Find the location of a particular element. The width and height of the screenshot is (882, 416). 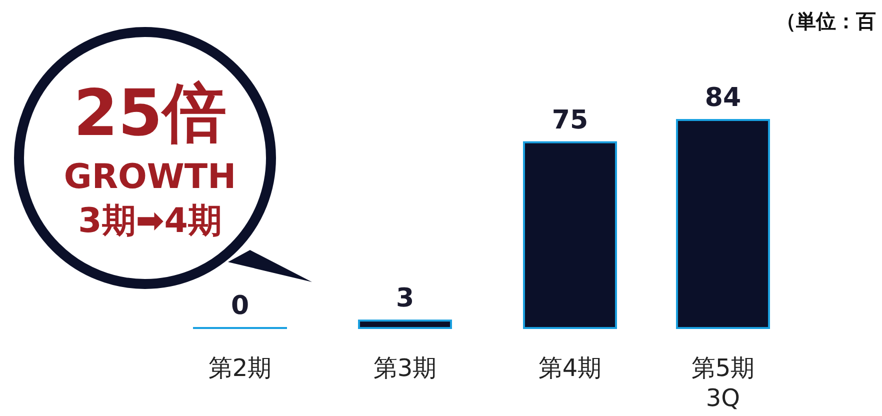

x-tick-label: 第5期 3Q is located at coordinates (723, 383).